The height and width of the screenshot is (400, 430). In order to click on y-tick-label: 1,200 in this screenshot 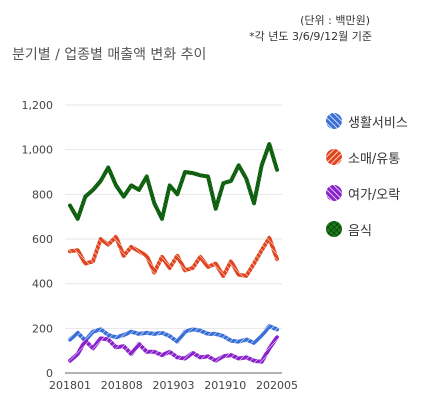, I will do `click(38, 105)`.